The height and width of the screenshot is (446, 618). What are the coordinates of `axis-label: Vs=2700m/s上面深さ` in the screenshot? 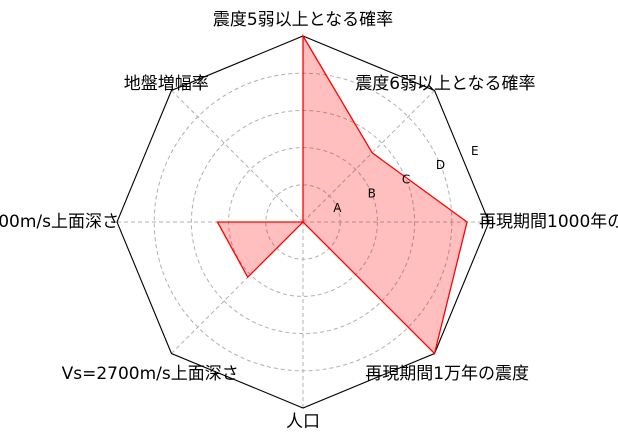 It's located at (150, 374).